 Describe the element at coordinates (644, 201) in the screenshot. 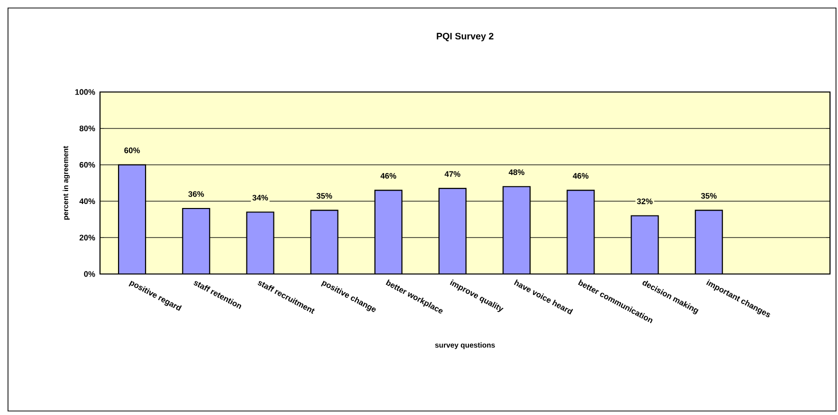

I see `data-label: 32%` at that location.